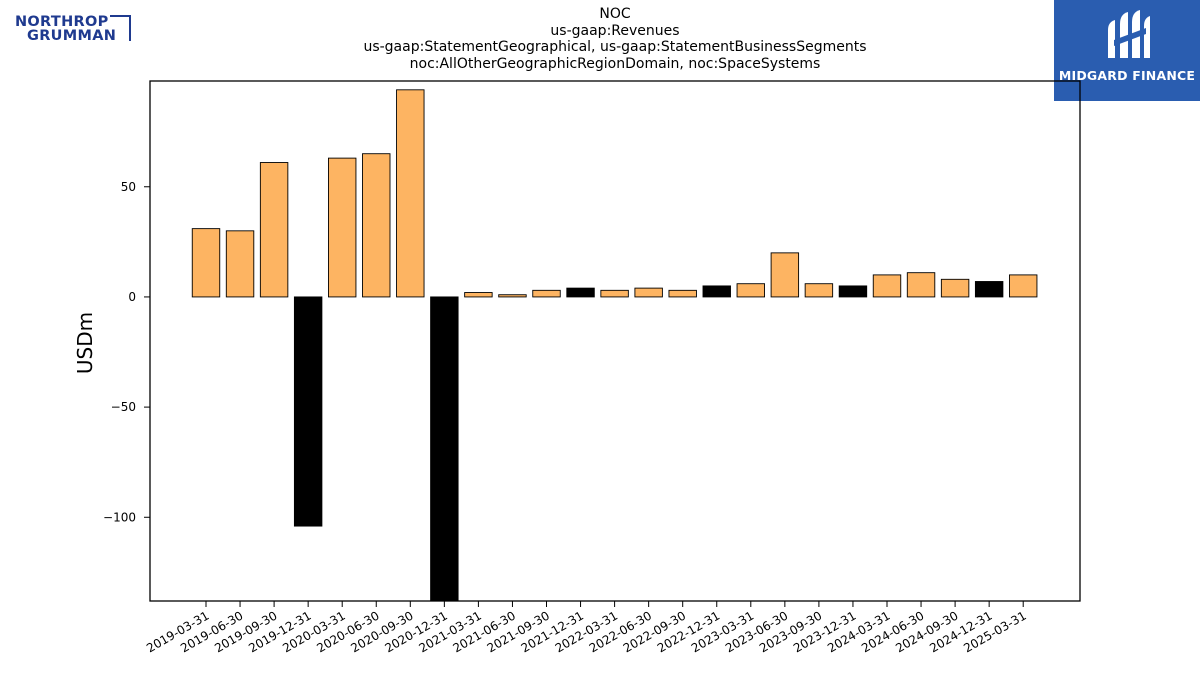 This screenshot has width=1200, height=675. I want to click on y-tick-label: 0, so click(132, 297).